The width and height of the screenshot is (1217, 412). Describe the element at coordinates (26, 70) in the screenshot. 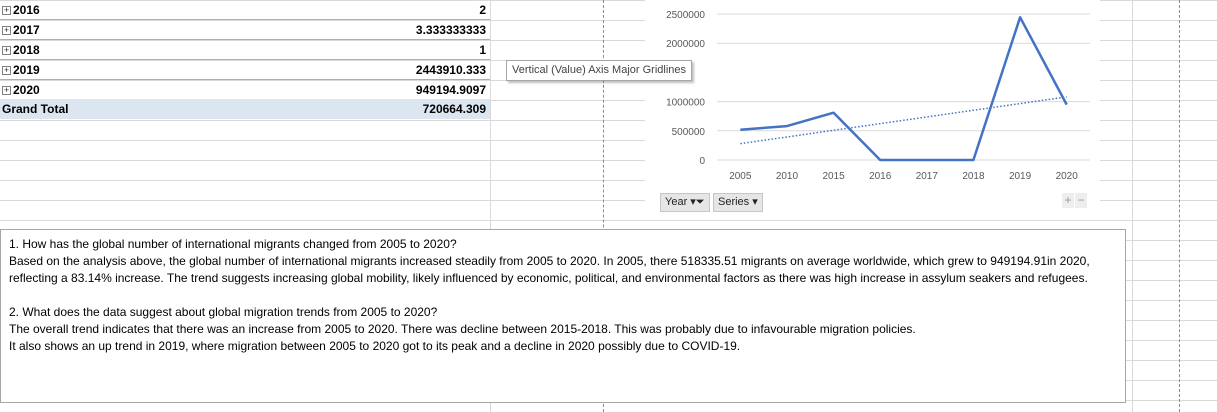

I see `pivot-row-label: 2019` at that location.